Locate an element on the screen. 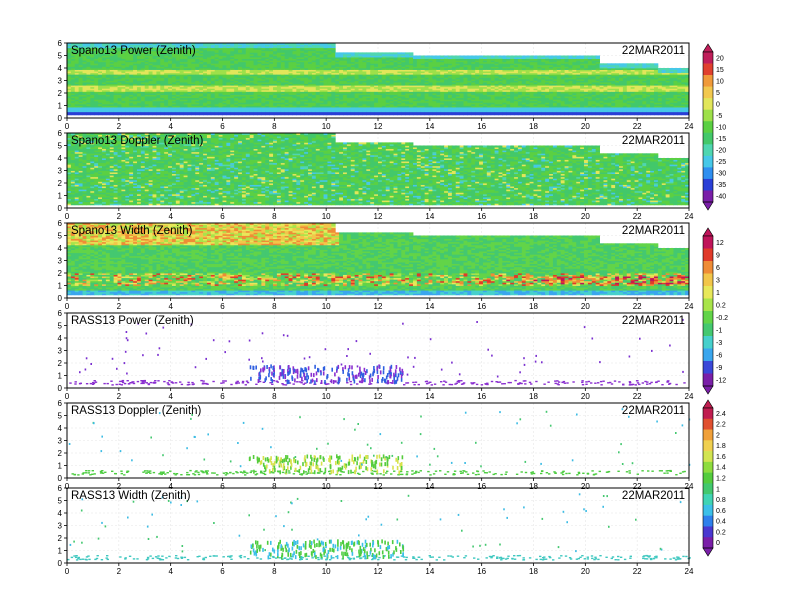 This screenshot has width=792, height=612. colorbar-label: 1.6 is located at coordinates (721, 457).